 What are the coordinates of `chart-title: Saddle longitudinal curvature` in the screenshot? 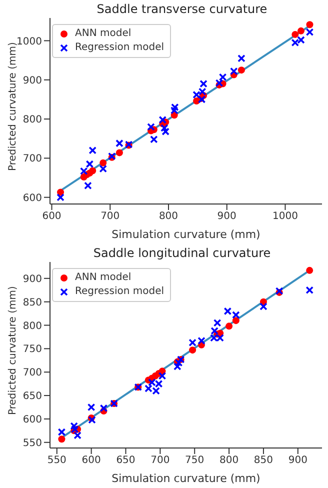 It's located at (182, 253).